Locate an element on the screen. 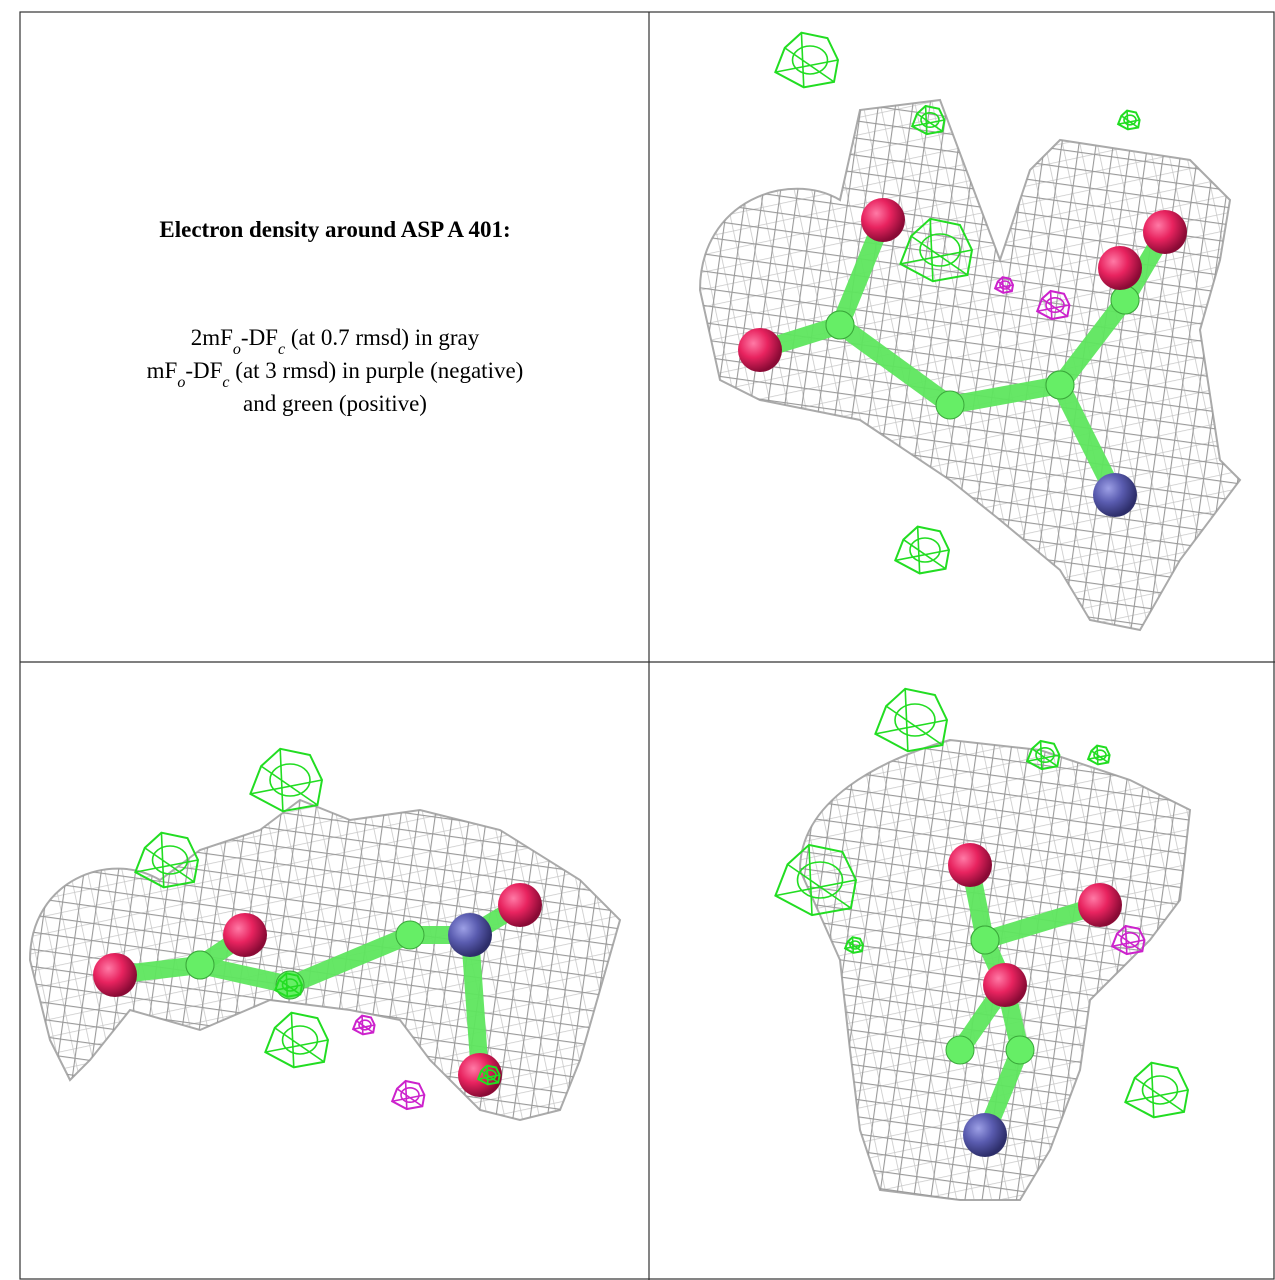 The width and height of the screenshot is (1275, 1280). caption-line: and green (positive) is located at coordinates (335, 403).